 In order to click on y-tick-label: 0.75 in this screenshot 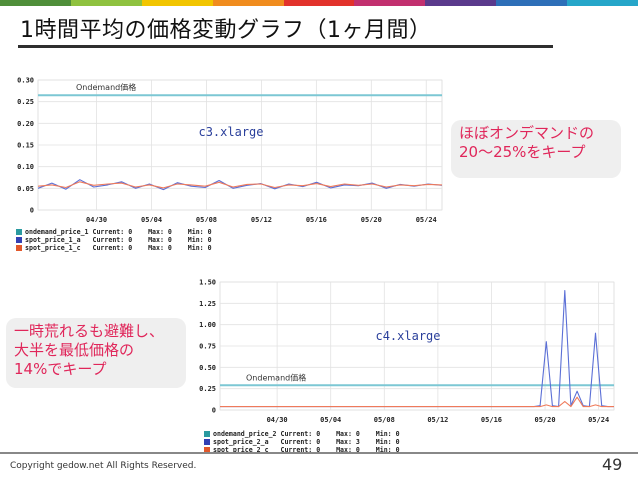, I will do `click(207, 347)`.